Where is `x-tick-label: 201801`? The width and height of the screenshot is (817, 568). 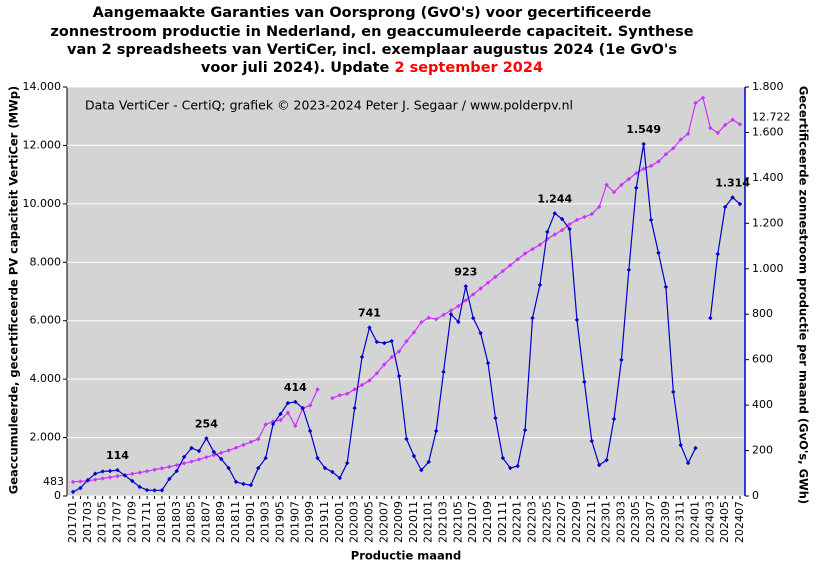 x-tick-label: 201801 is located at coordinates (161, 522).